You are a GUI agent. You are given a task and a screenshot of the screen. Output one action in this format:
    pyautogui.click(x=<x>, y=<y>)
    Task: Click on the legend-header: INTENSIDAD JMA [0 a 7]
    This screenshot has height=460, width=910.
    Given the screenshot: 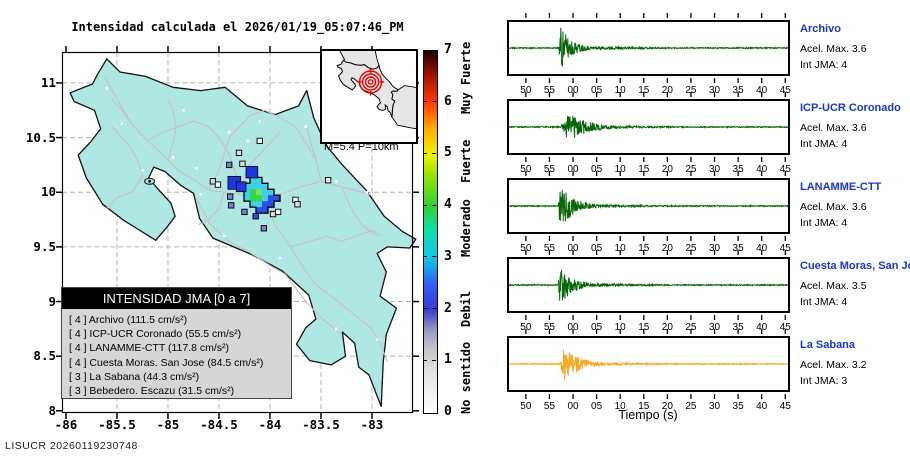 What is the action you would take?
    pyautogui.click(x=176, y=298)
    